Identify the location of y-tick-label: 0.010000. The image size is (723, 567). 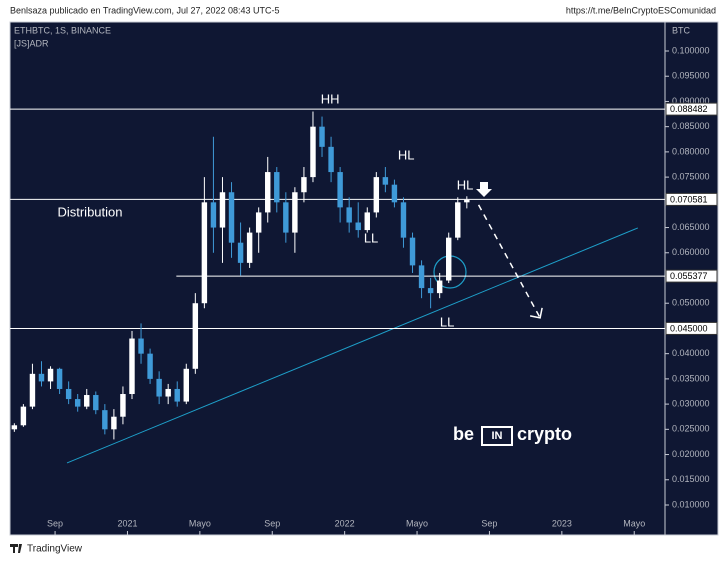
(691, 504).